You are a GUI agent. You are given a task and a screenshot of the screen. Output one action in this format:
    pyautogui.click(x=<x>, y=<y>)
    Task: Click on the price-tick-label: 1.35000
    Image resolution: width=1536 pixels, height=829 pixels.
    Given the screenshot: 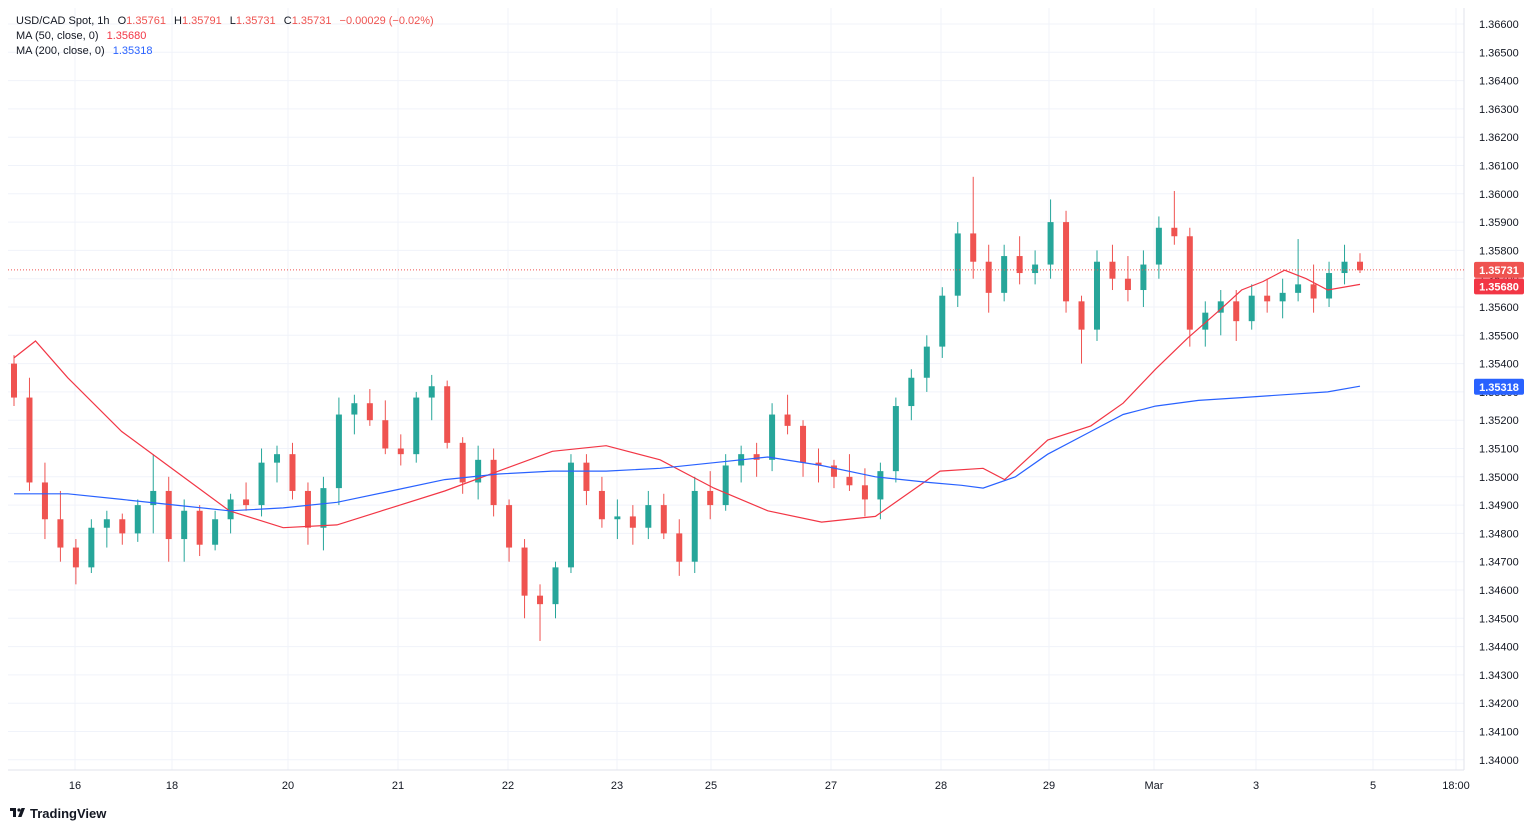 What is the action you would take?
    pyautogui.click(x=1499, y=478)
    